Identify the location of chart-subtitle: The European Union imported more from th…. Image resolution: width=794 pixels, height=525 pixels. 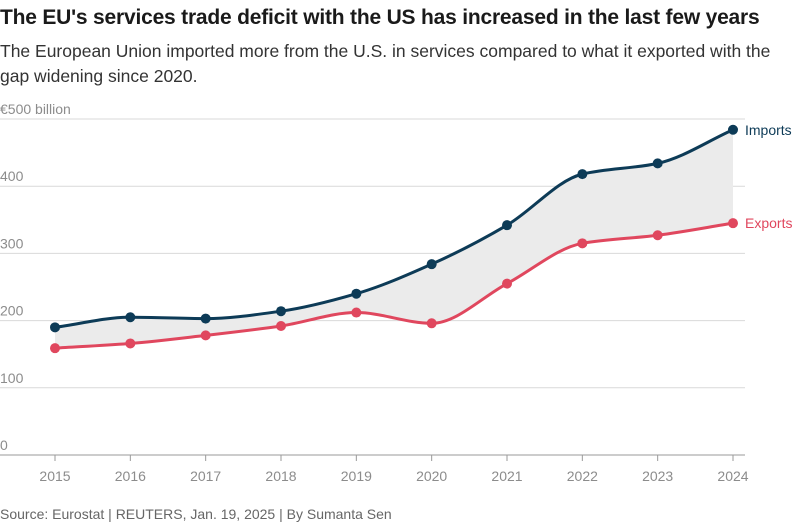
(385, 63).